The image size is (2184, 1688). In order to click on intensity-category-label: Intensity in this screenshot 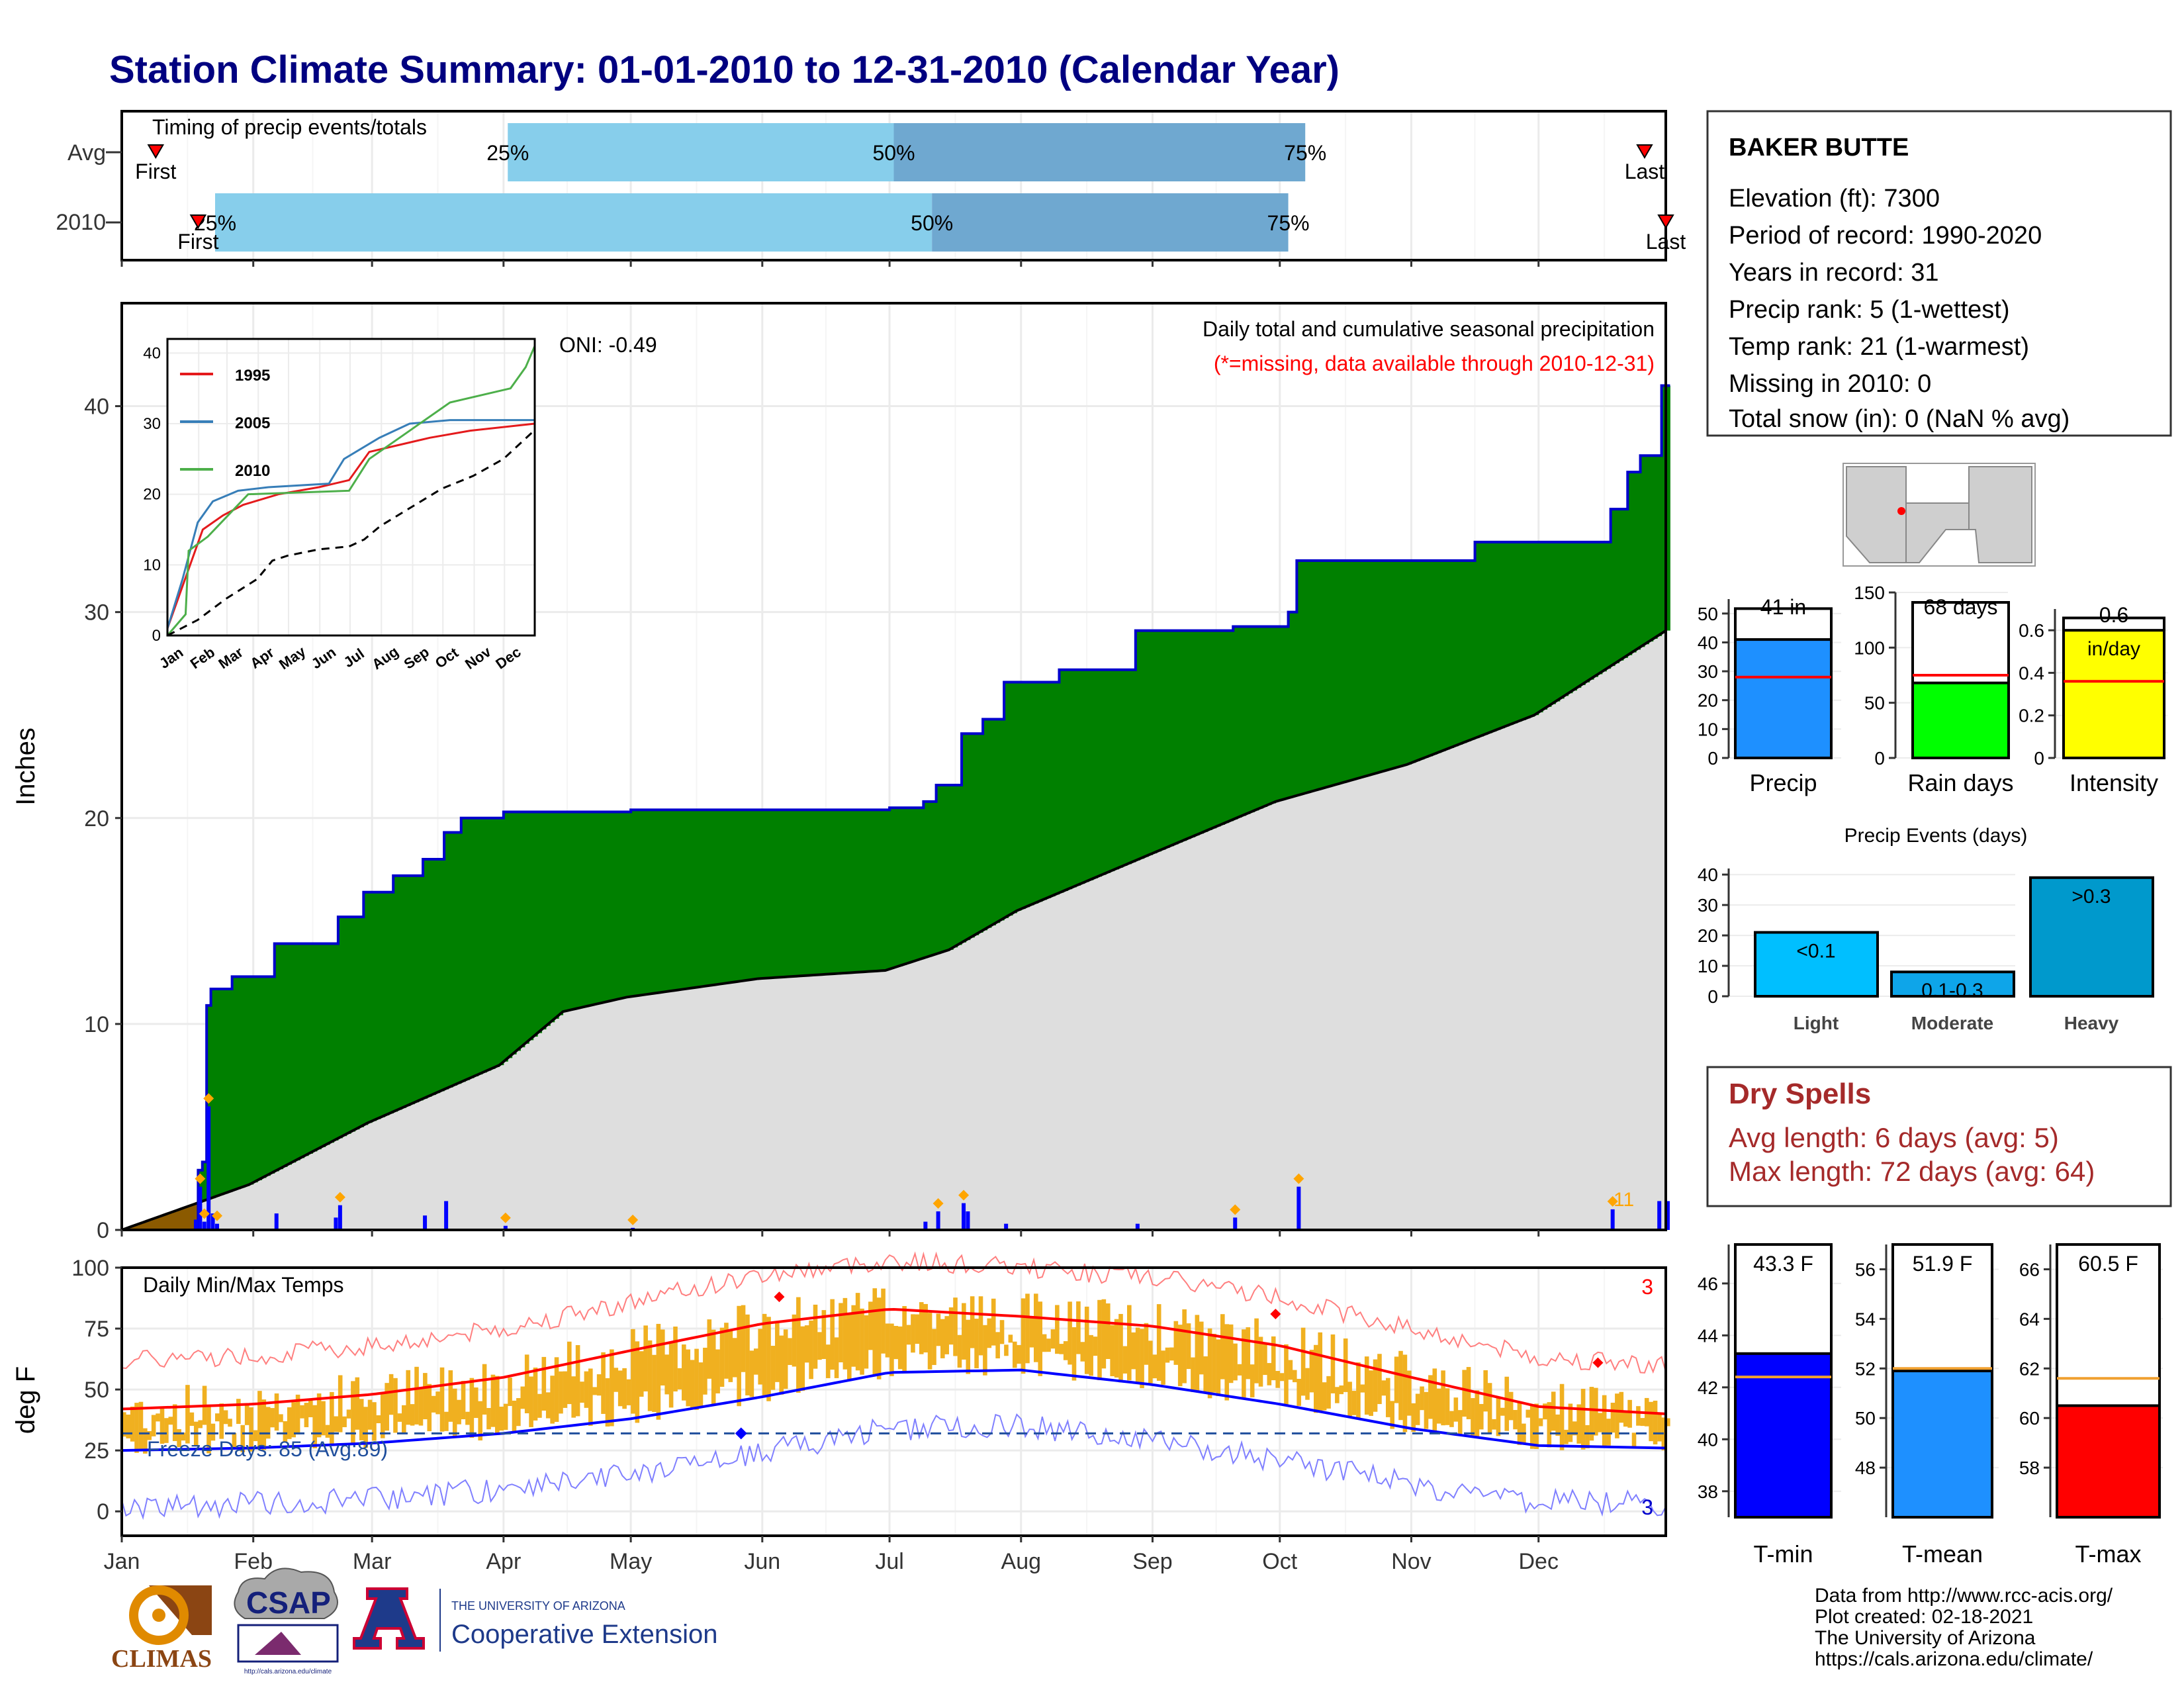, I will do `click(2114, 782)`.